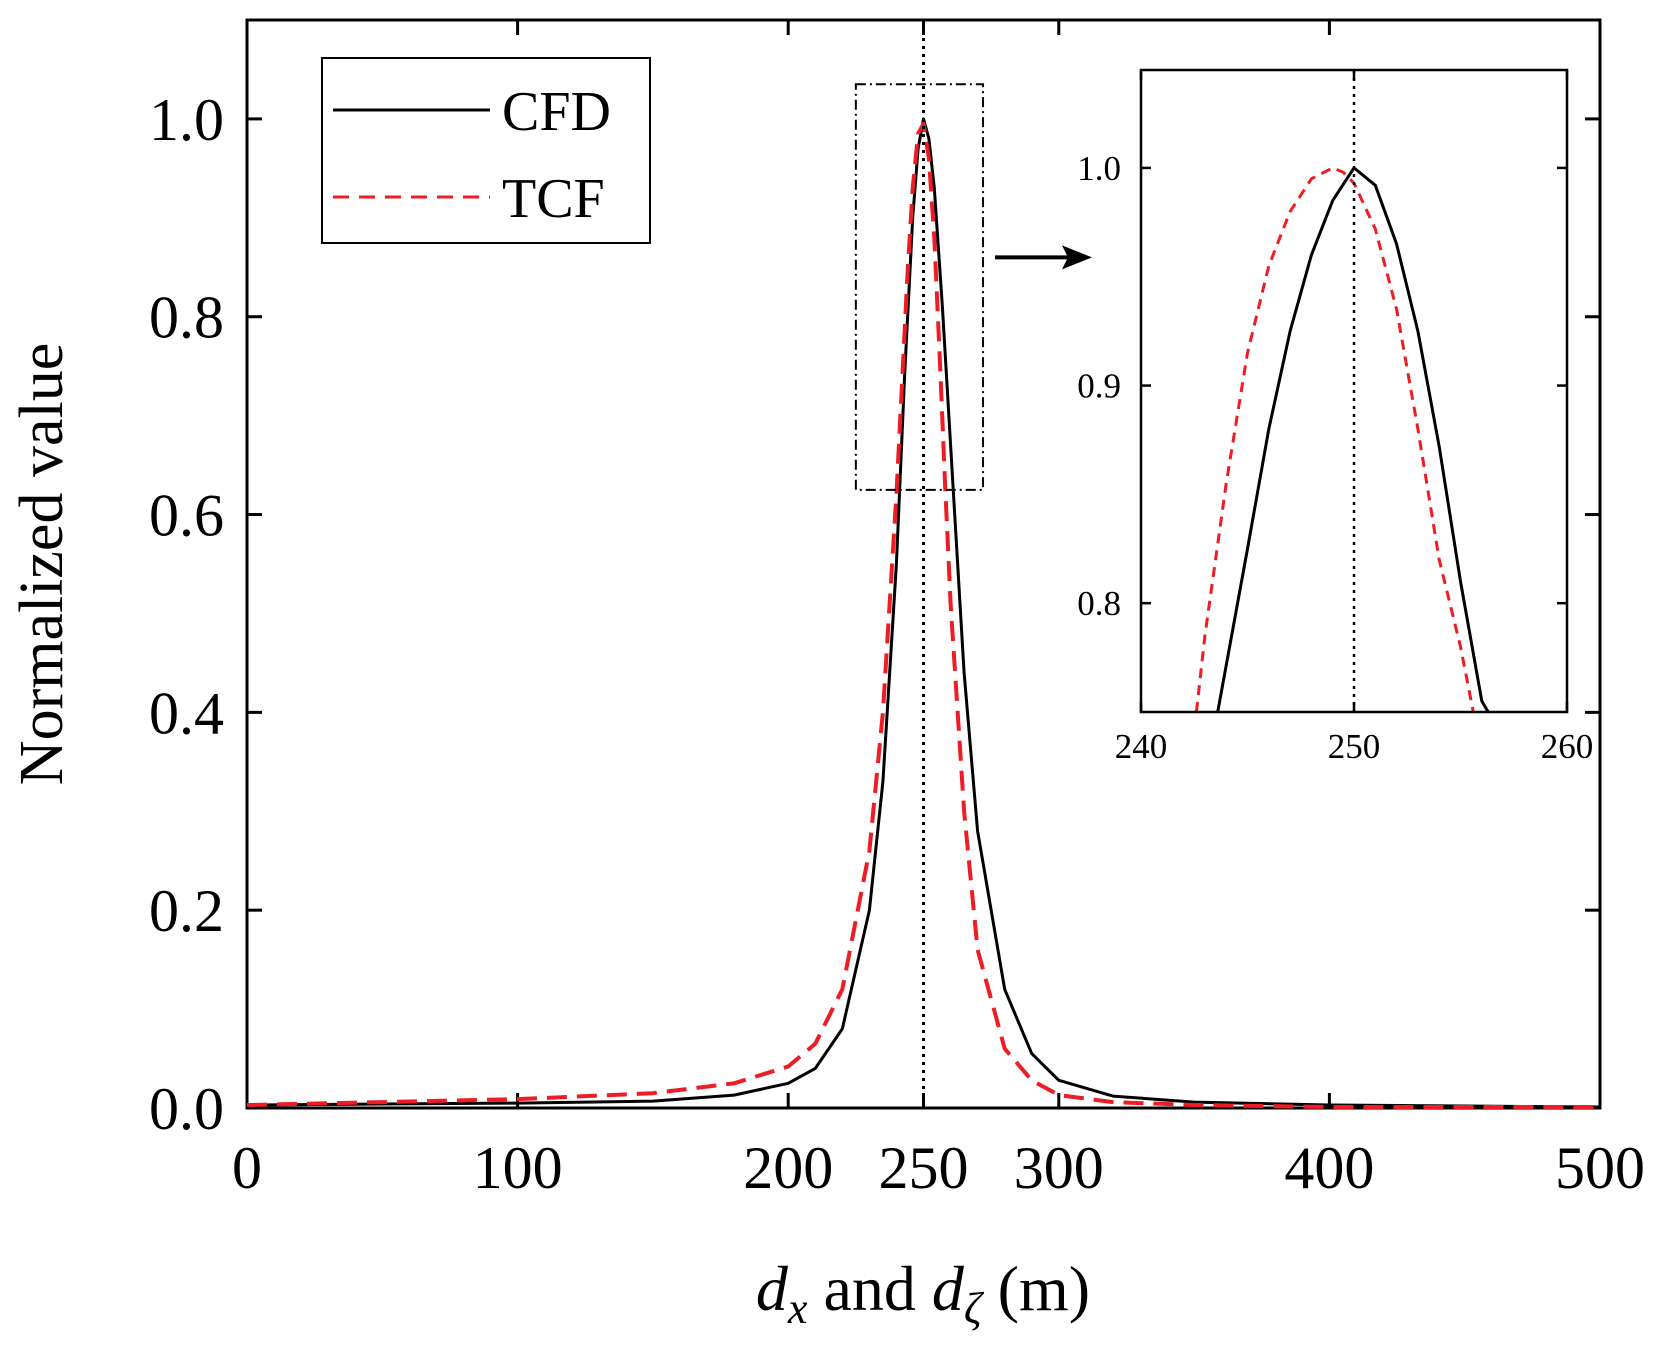  Describe the element at coordinates (1077, 257) in the screenshot. I see `zoom-arrow-head` at that location.